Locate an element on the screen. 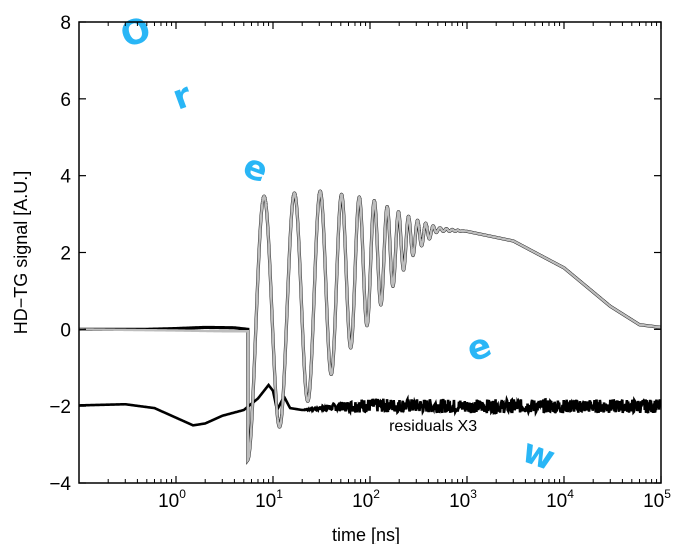 The height and width of the screenshot is (544, 682). y-tick-label: −2 is located at coordinates (60, 407).